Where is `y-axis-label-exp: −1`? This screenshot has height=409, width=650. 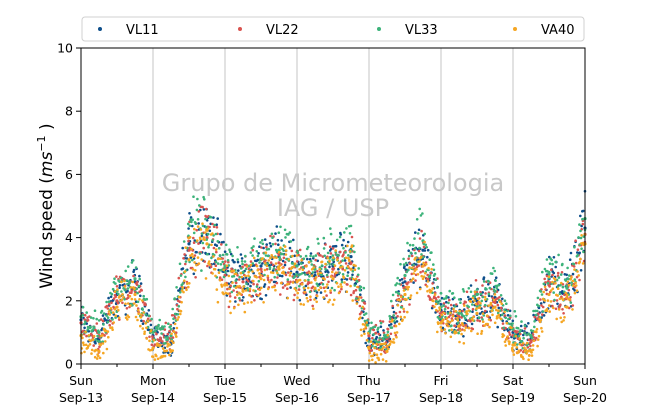 y-axis-label-exp: −1 is located at coordinates (41, 143).